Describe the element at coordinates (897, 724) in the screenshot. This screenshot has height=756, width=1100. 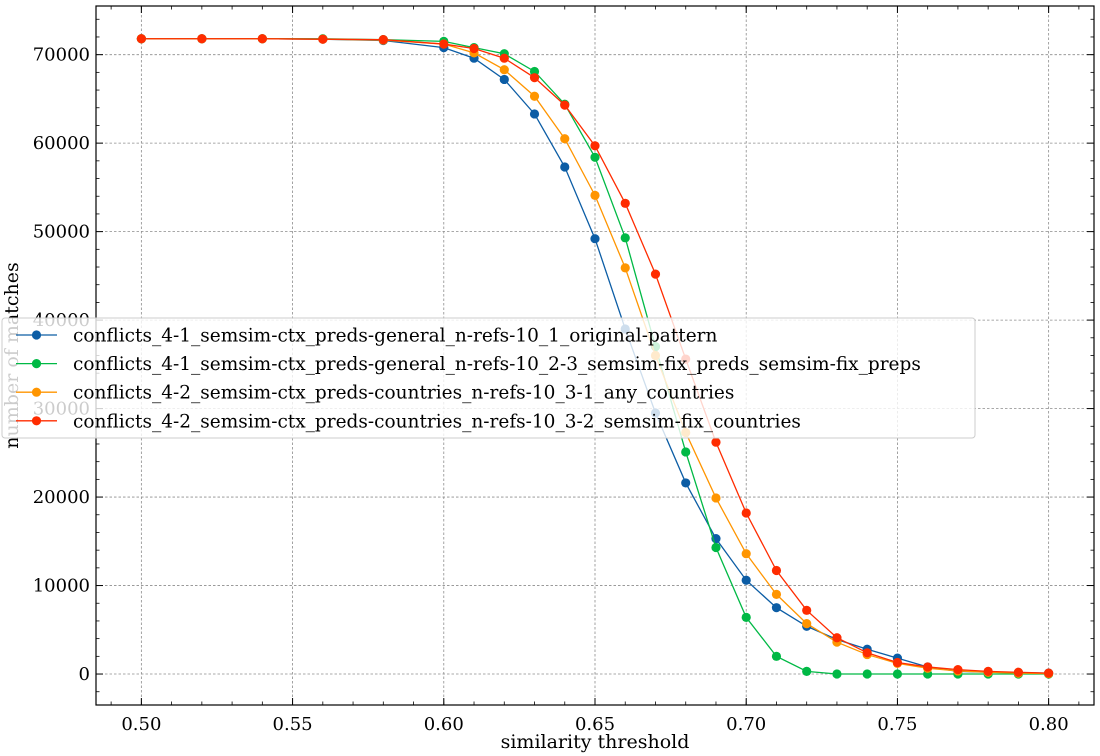
I see `x-tick-label: 0.75` at that location.